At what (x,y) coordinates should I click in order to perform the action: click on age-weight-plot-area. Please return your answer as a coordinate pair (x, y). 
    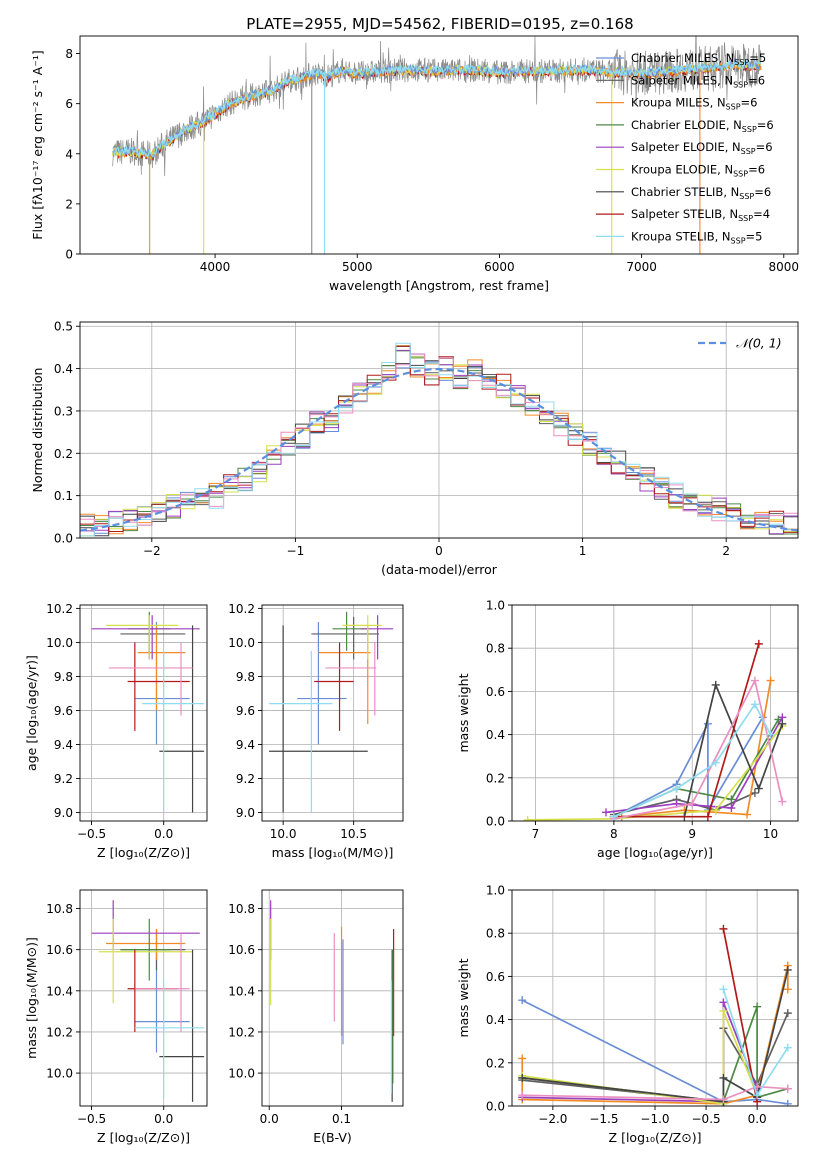
    Looking at the image, I should click on (655, 730).